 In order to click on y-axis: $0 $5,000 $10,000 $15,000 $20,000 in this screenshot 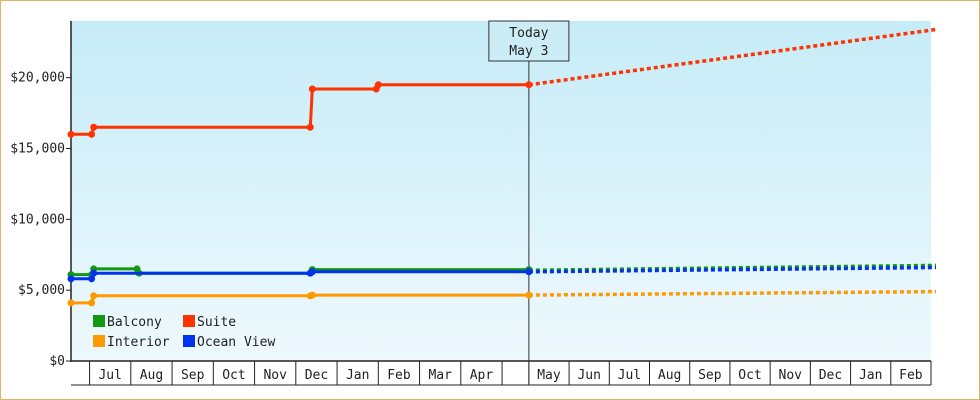, I will do `click(41, 195)`.